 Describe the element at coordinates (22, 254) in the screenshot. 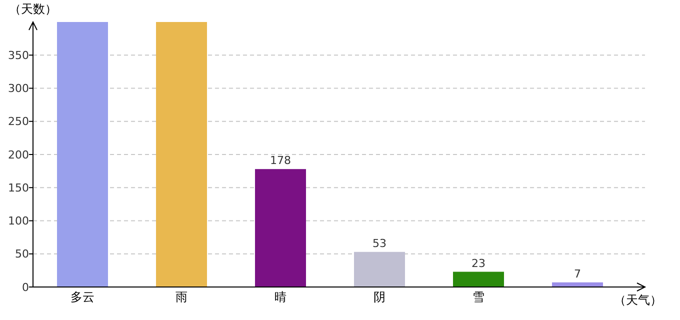

I see `y-tick-label: 50` at that location.